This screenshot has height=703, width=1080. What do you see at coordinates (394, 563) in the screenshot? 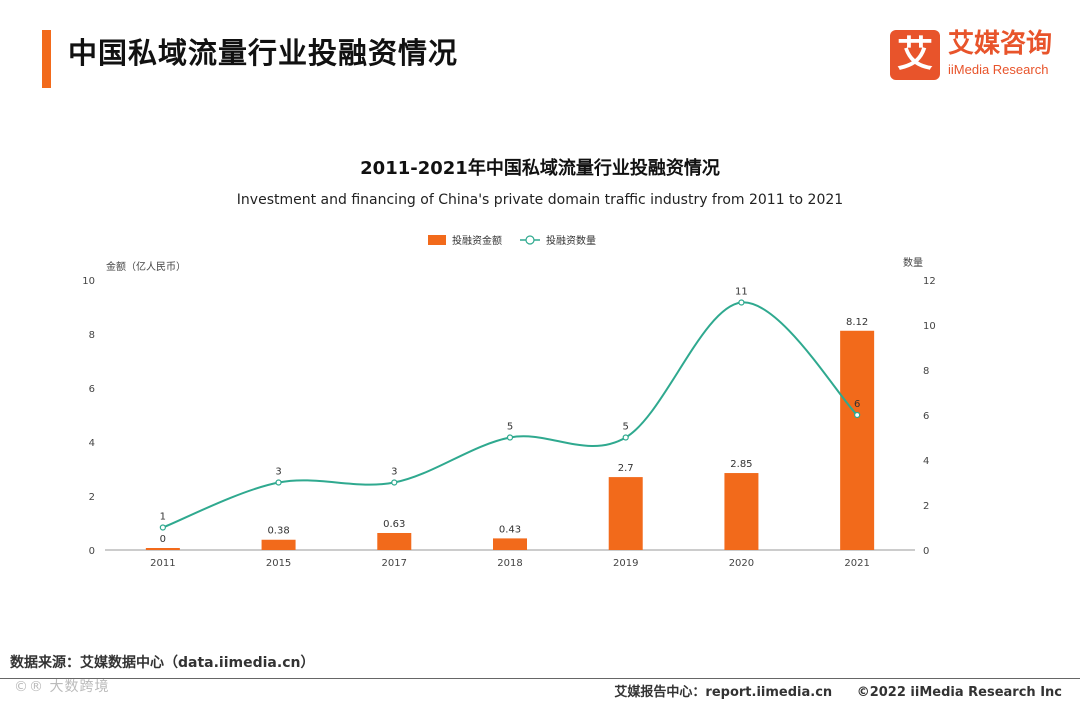
I see `x-tick-label: 2017` at bounding box center [394, 563].